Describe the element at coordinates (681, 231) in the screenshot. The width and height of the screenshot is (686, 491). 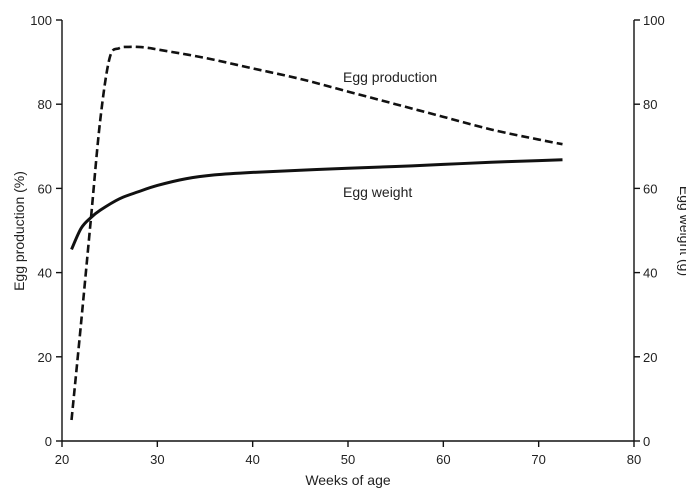
I see `y-axis-title-right: Egg weight (g)` at that location.